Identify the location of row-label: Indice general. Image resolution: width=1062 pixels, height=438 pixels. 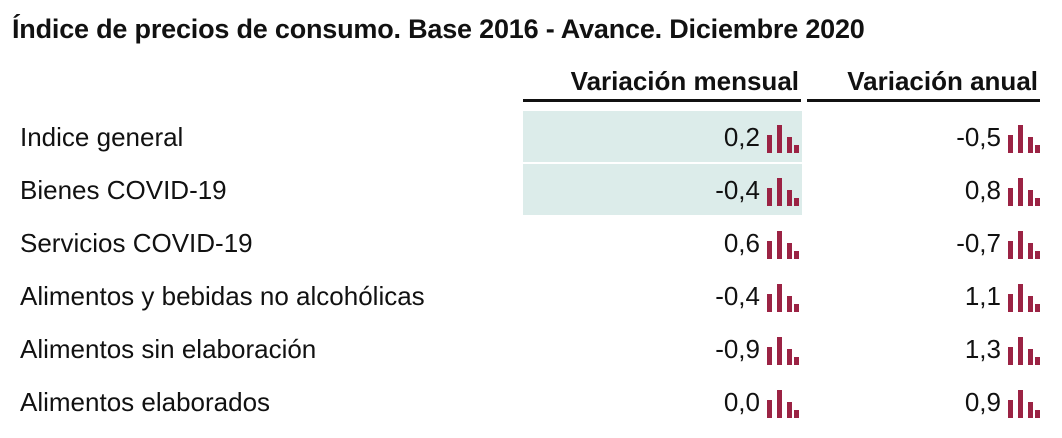
(102, 137).